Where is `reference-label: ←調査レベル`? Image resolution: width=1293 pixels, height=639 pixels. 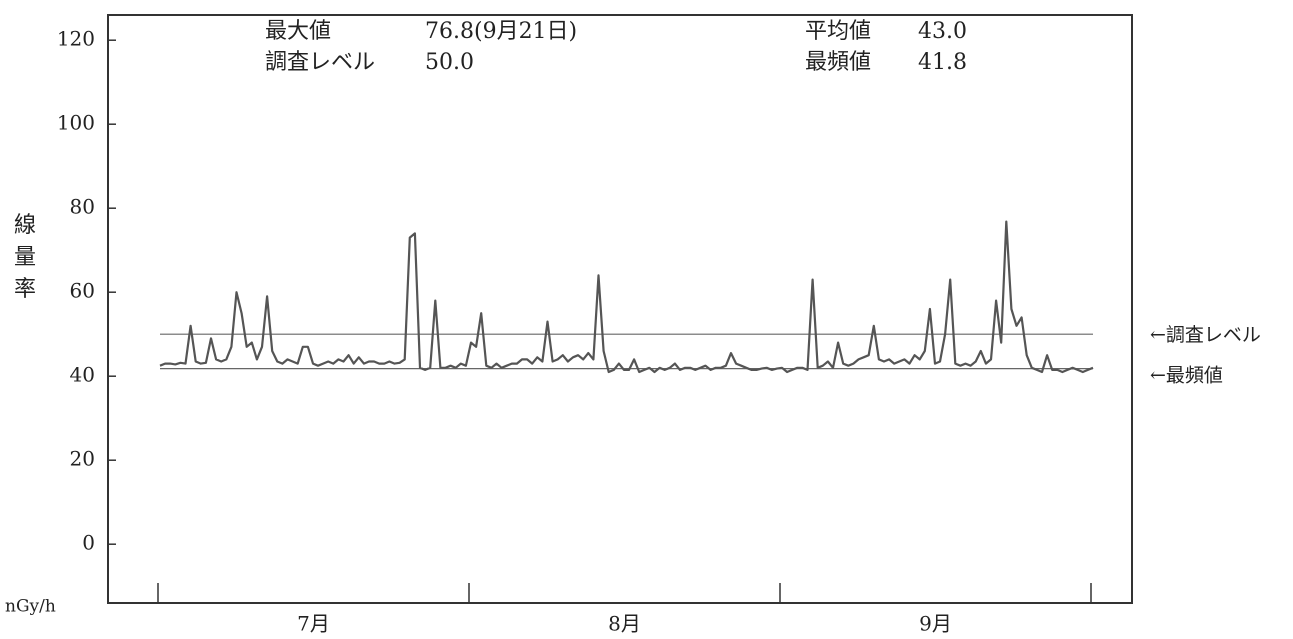
reference-label: ←調査レベル is located at coordinates (1205, 335).